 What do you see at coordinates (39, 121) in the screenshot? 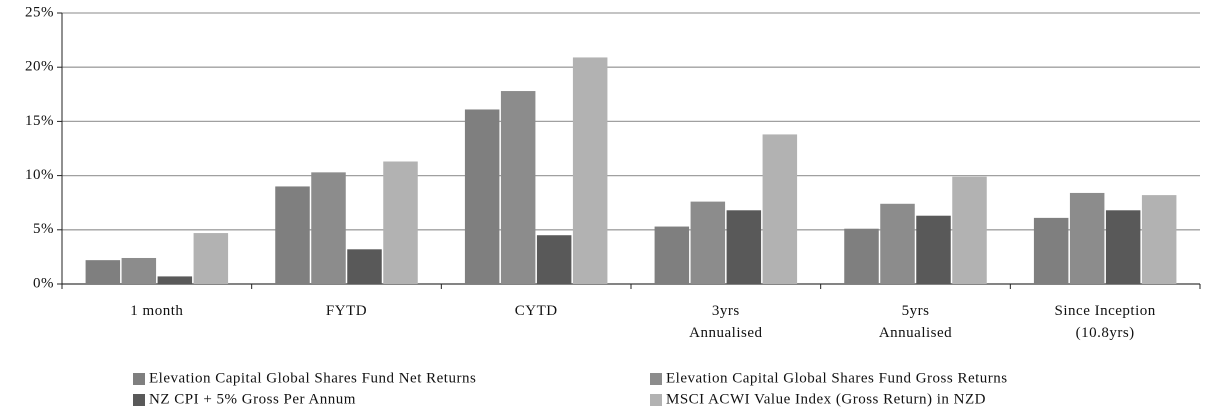
I see `y-tick-label: 15%` at bounding box center [39, 121].